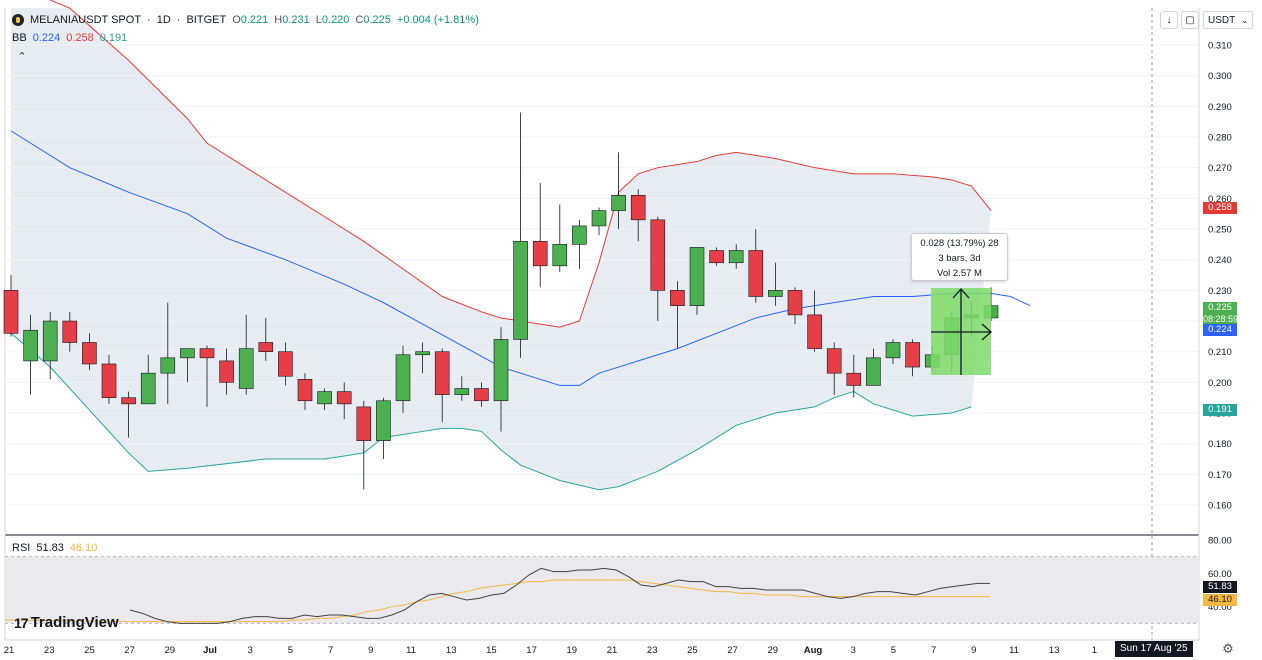 Image resolution: width=1262 pixels, height=660 pixels. I want to click on rsi-label: RSI, so click(21, 548).